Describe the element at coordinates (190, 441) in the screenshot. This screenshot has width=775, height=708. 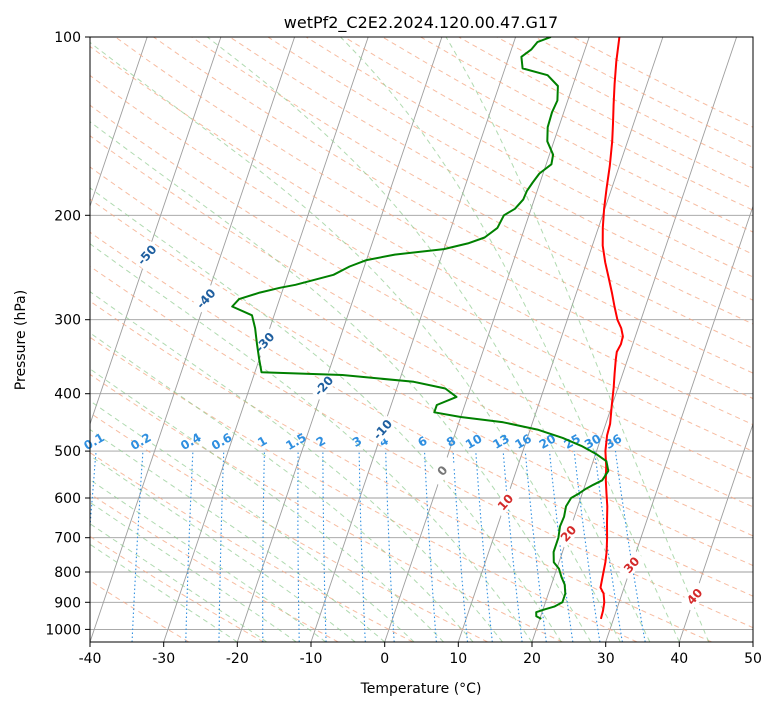
I see `mixing-ratio-label: 0.4` at that location.